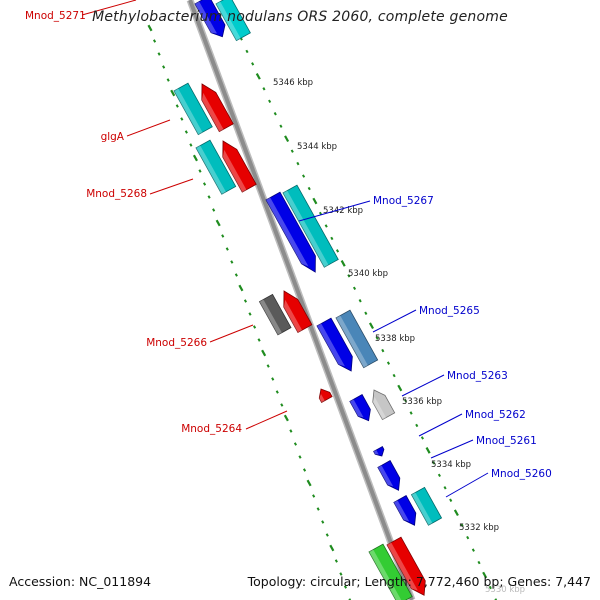 The width and height of the screenshot is (600, 600). Describe the element at coordinates (217, 108) in the screenshot. I see `gene-arrow-glga-red` at that location.